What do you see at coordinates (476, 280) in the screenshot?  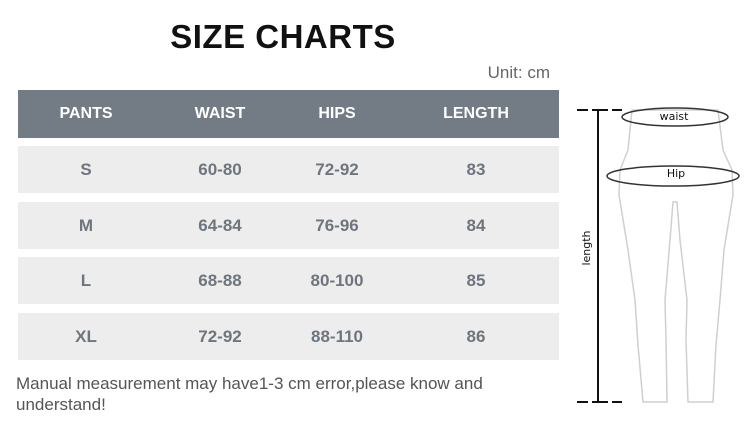 I see `length-cell: 85` at bounding box center [476, 280].